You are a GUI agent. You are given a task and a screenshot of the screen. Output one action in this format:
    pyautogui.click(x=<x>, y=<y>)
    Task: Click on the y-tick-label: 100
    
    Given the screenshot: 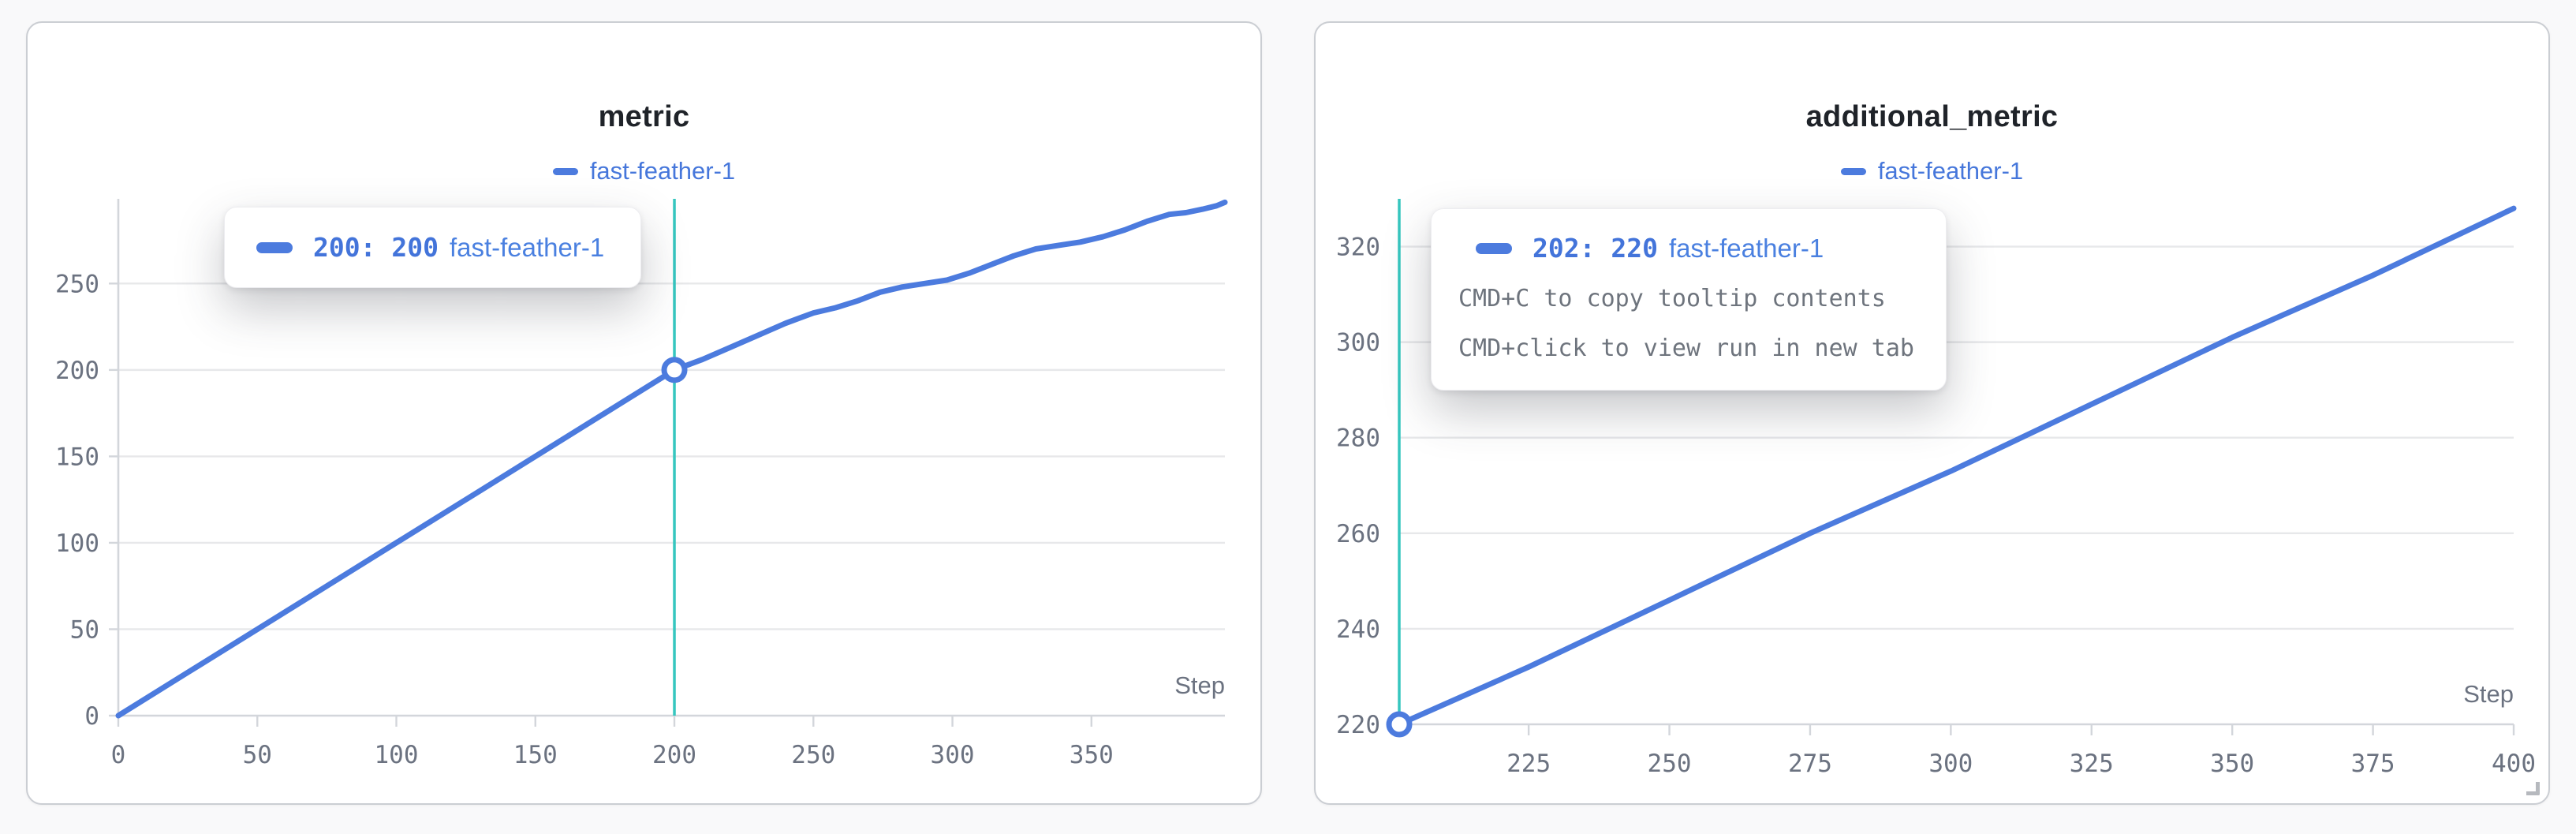 What is the action you would take?
    pyautogui.click(x=77, y=543)
    